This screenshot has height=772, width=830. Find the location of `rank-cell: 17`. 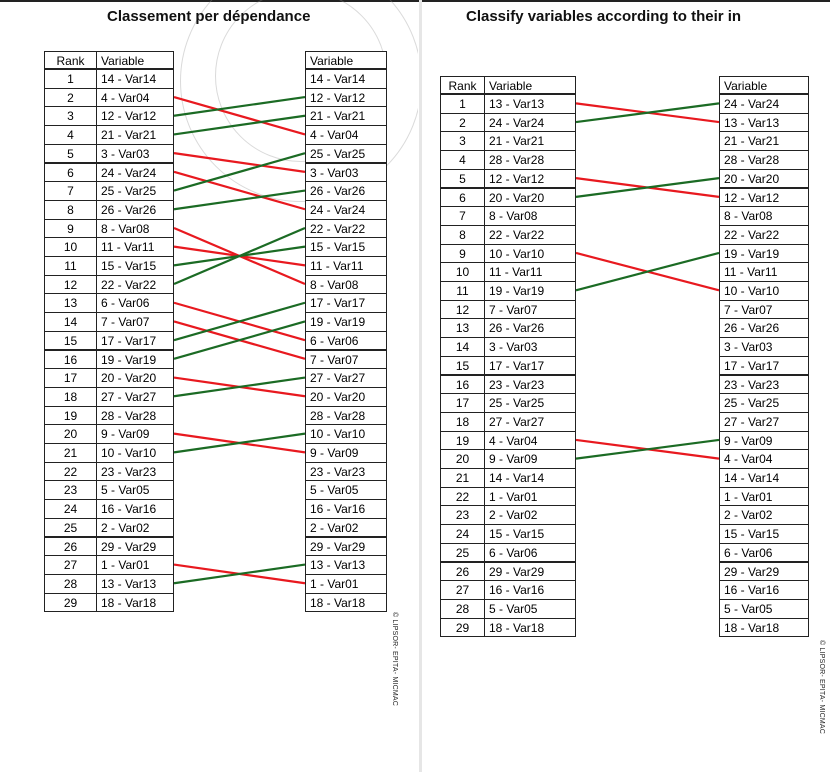

rank-cell: 17 is located at coordinates (70, 378).